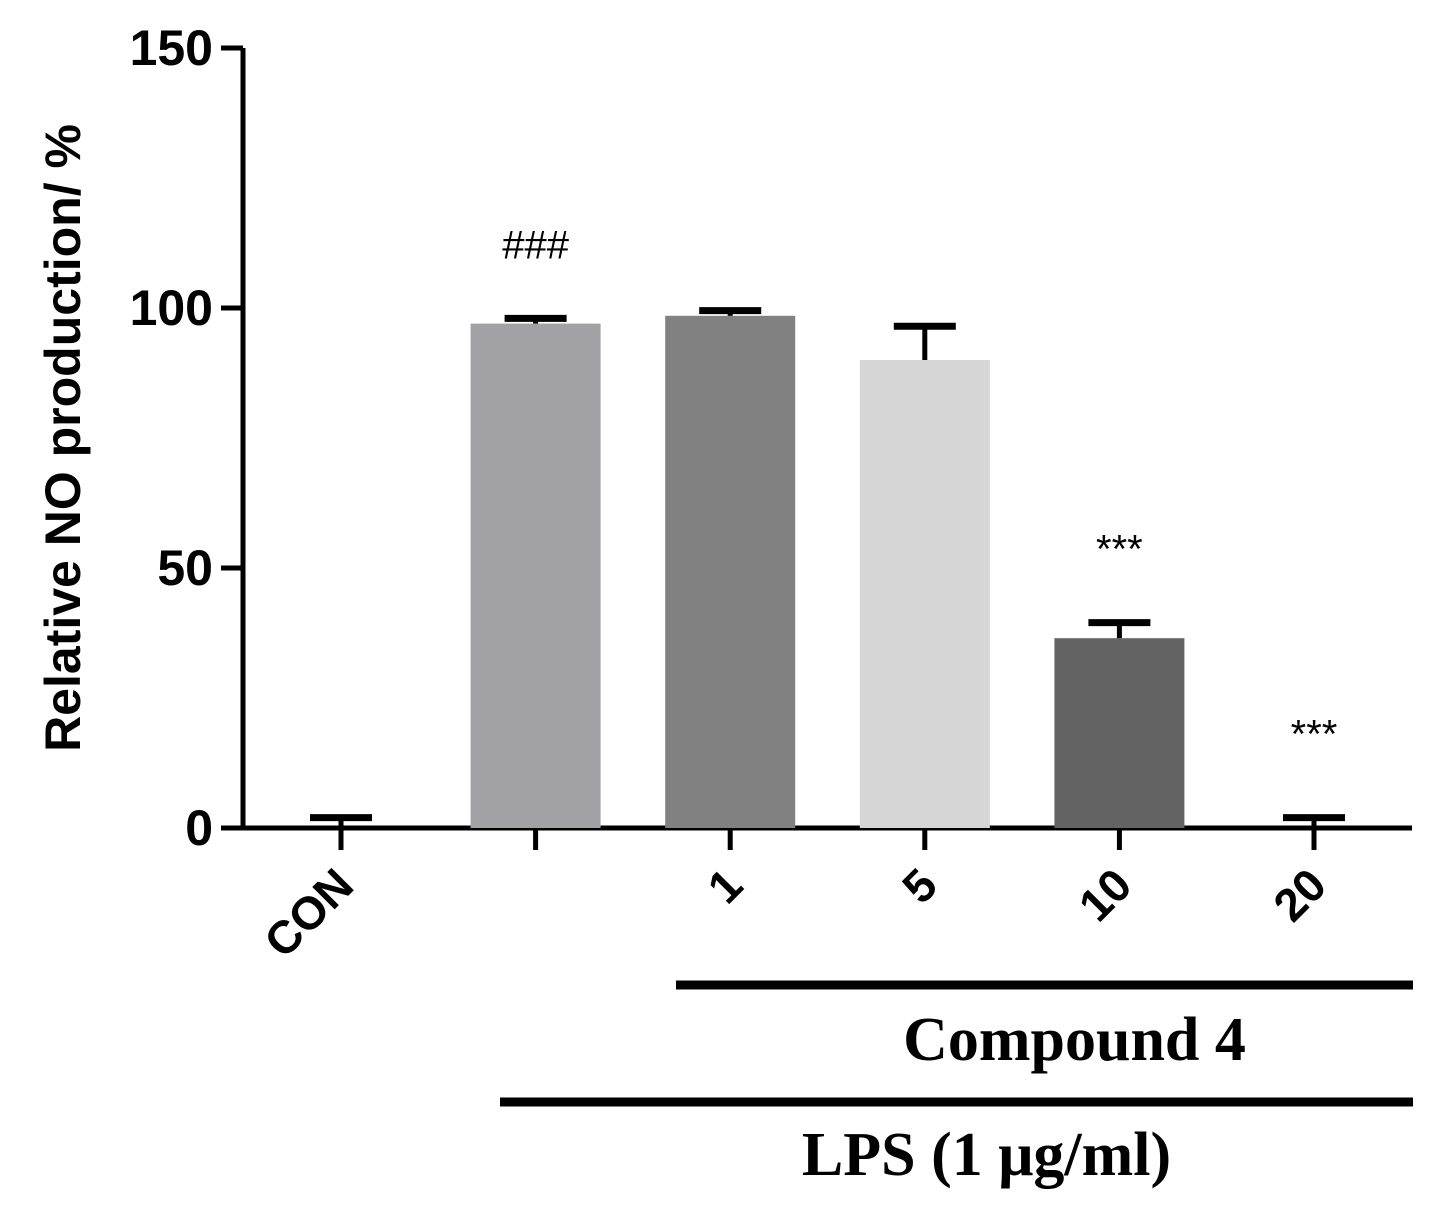 This screenshot has height=1230, width=1451. I want to click on y-tick-label: 100, so click(171, 308).